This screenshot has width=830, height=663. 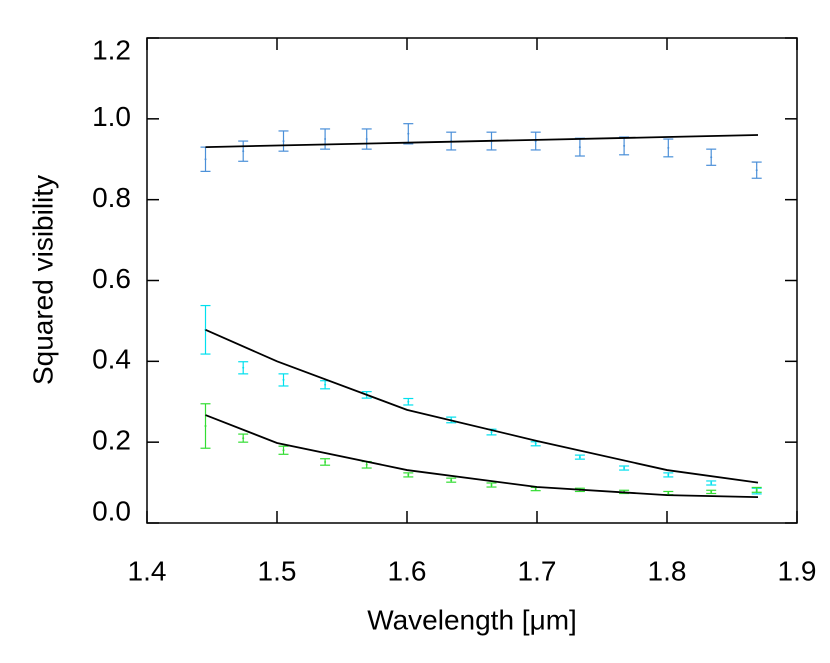 I want to click on x-tick-label: 1.5, so click(x=277, y=570).